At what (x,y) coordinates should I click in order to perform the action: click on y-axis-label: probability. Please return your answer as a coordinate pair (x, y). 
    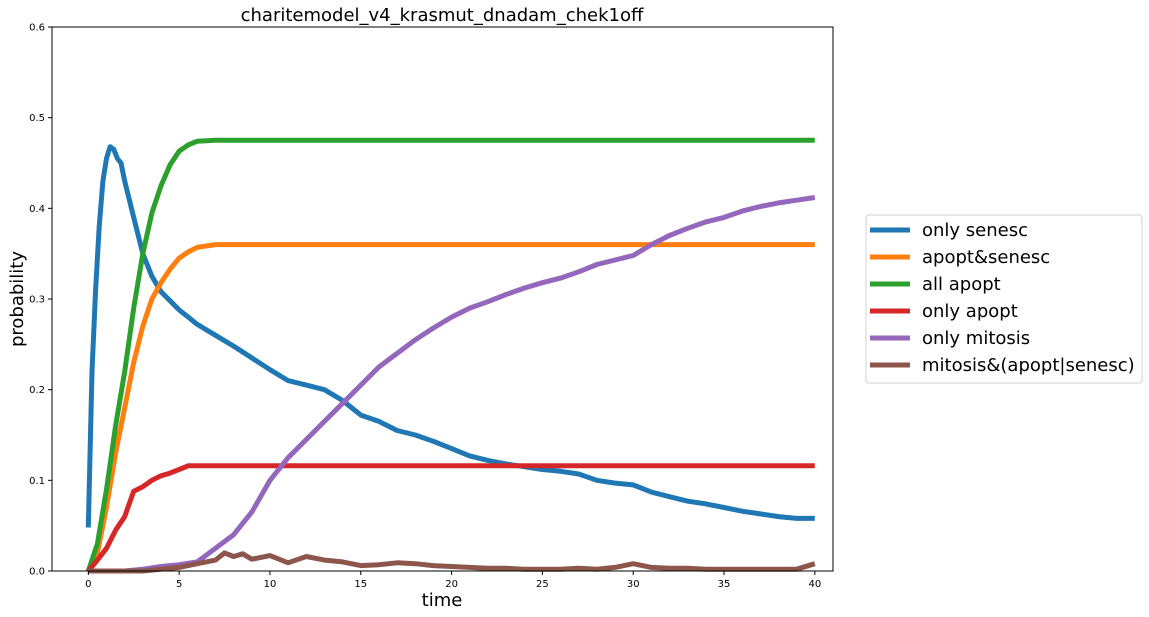
    Looking at the image, I should click on (17, 299).